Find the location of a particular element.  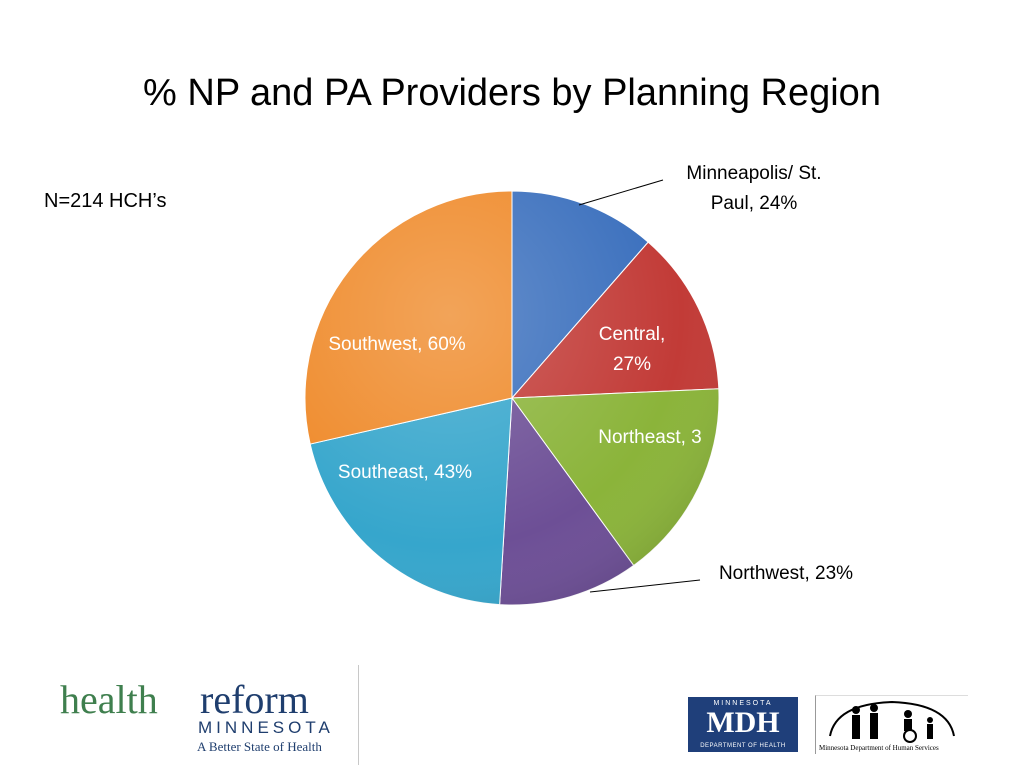

dhs-logo: Minnesota Department of Human Services is located at coordinates (891, 724).